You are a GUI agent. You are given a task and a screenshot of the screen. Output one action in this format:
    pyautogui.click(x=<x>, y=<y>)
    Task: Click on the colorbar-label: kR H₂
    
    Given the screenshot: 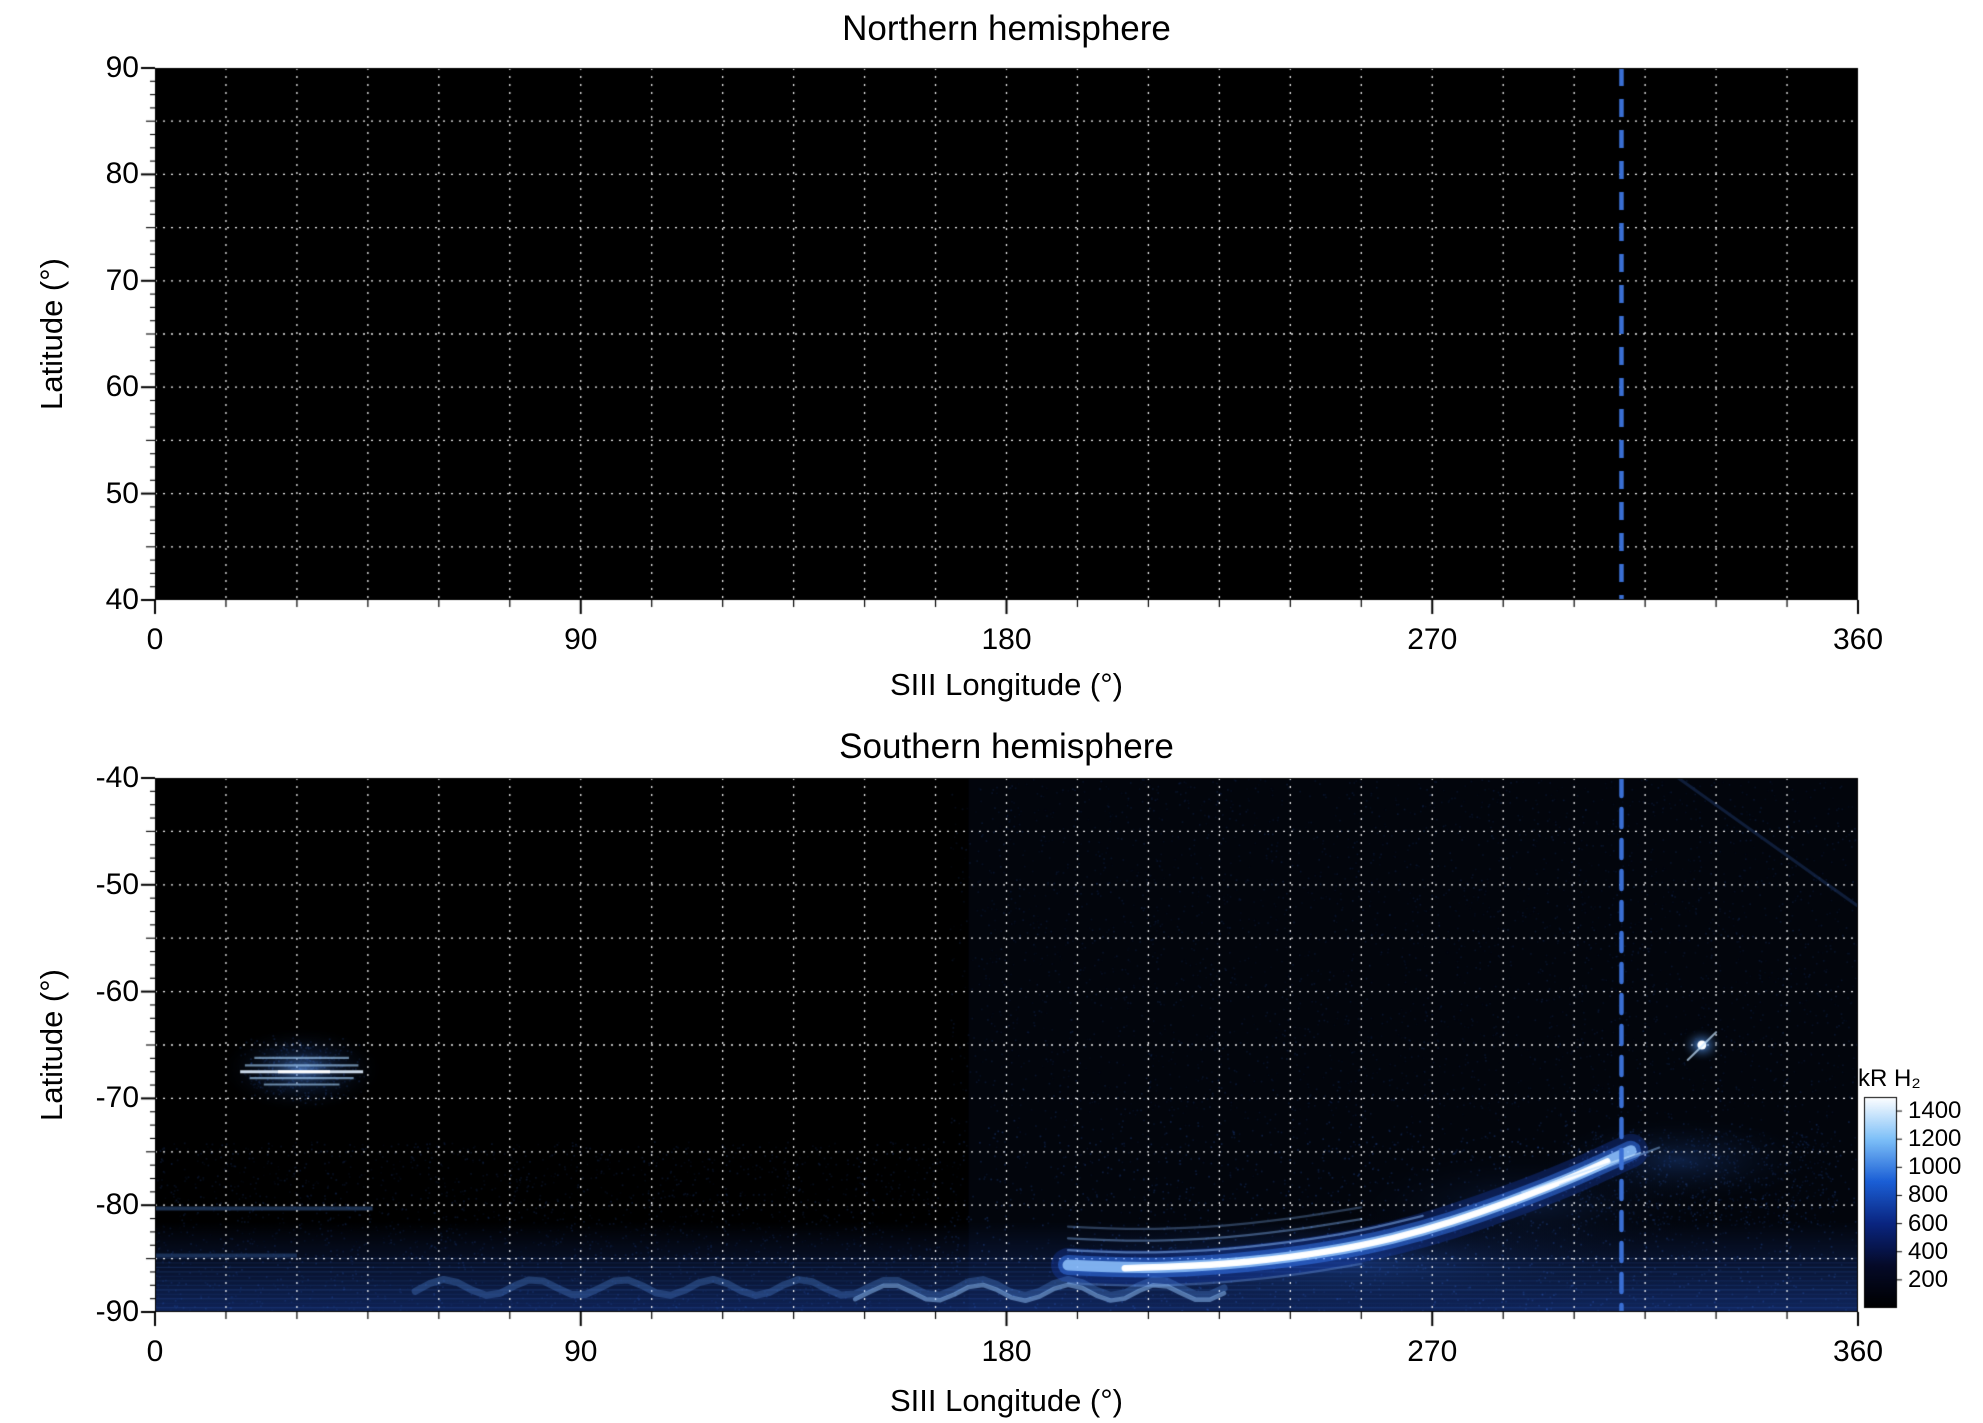 What is the action you would take?
    pyautogui.click(x=1889, y=1078)
    